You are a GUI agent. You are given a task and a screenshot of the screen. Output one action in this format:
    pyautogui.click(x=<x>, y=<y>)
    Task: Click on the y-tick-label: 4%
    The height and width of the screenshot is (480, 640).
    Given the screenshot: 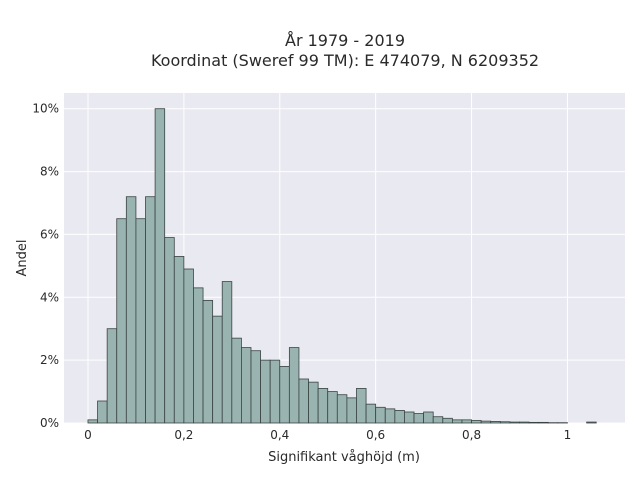 What is the action you would take?
    pyautogui.click(x=49, y=297)
    